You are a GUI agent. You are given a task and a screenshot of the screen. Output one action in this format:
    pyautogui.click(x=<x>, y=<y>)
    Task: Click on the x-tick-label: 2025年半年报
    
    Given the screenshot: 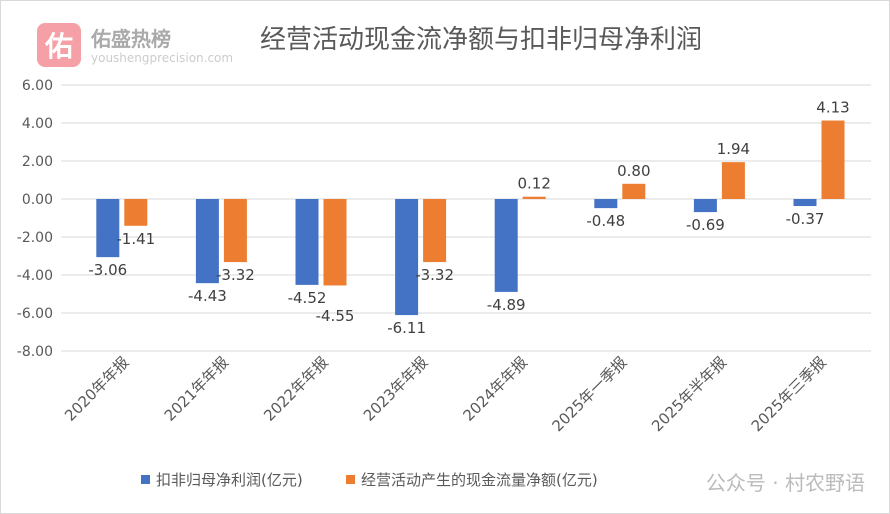 What is the action you would take?
    pyautogui.click(x=689, y=394)
    